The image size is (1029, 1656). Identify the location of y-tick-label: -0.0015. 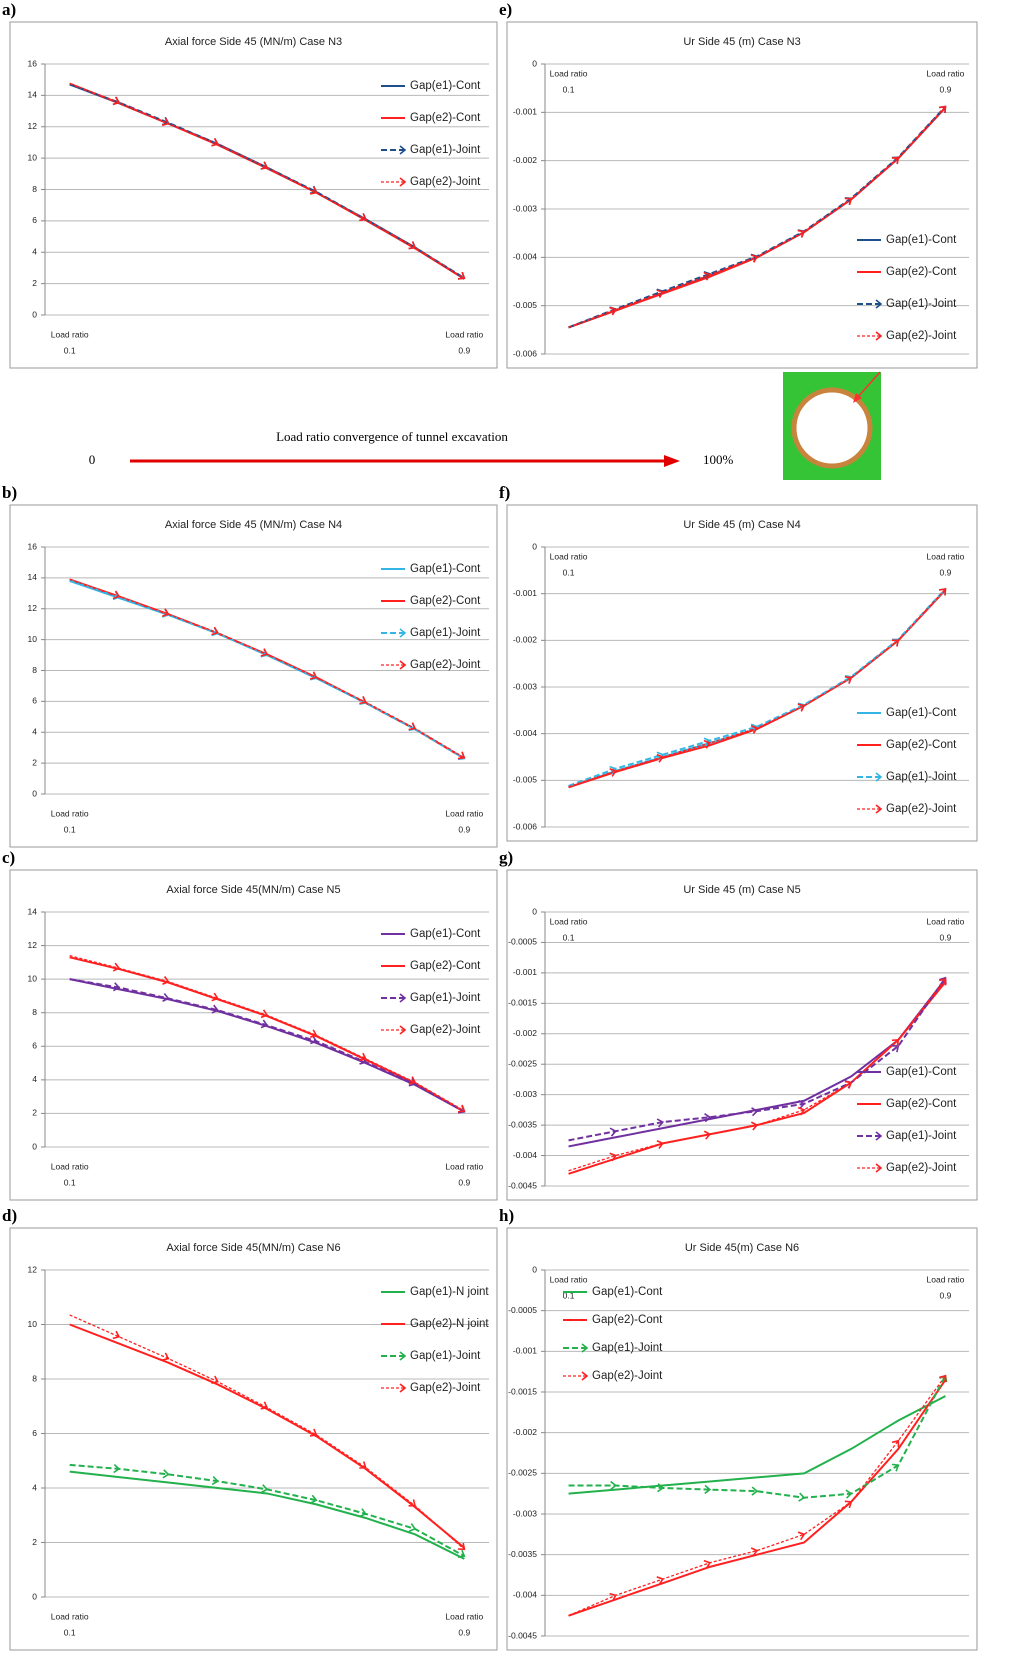
(522, 1003).